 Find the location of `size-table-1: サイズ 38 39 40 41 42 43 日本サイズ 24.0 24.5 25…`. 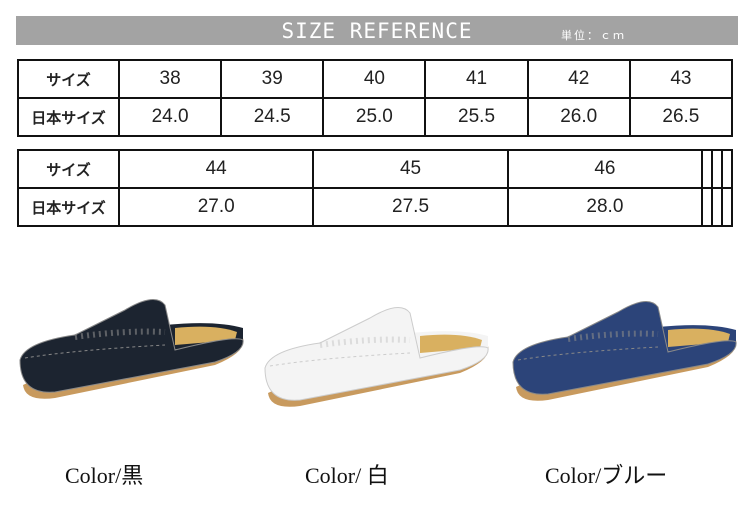

size-table-1: サイズ 38 39 40 41 42 43 日本サイズ 24.0 24.5 25… is located at coordinates (375, 98).